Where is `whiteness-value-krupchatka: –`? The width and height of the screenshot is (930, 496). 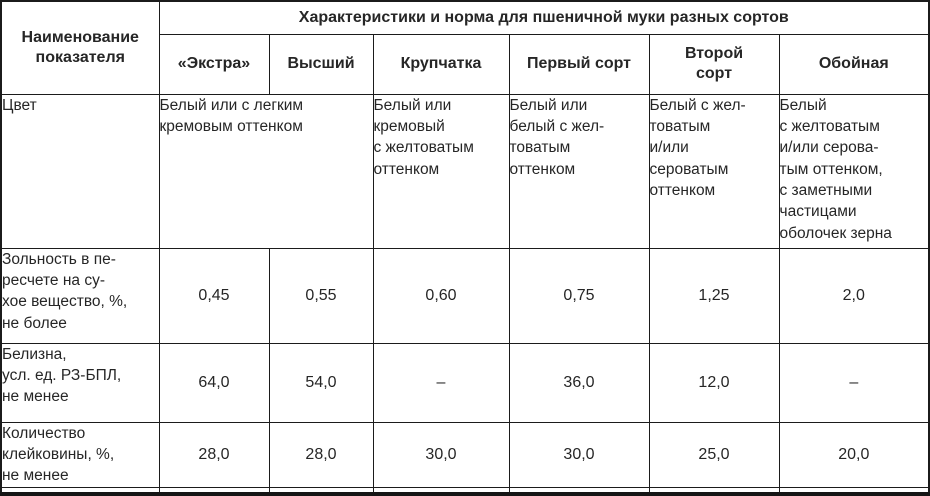 whiteness-value-krupchatka: – is located at coordinates (441, 382).